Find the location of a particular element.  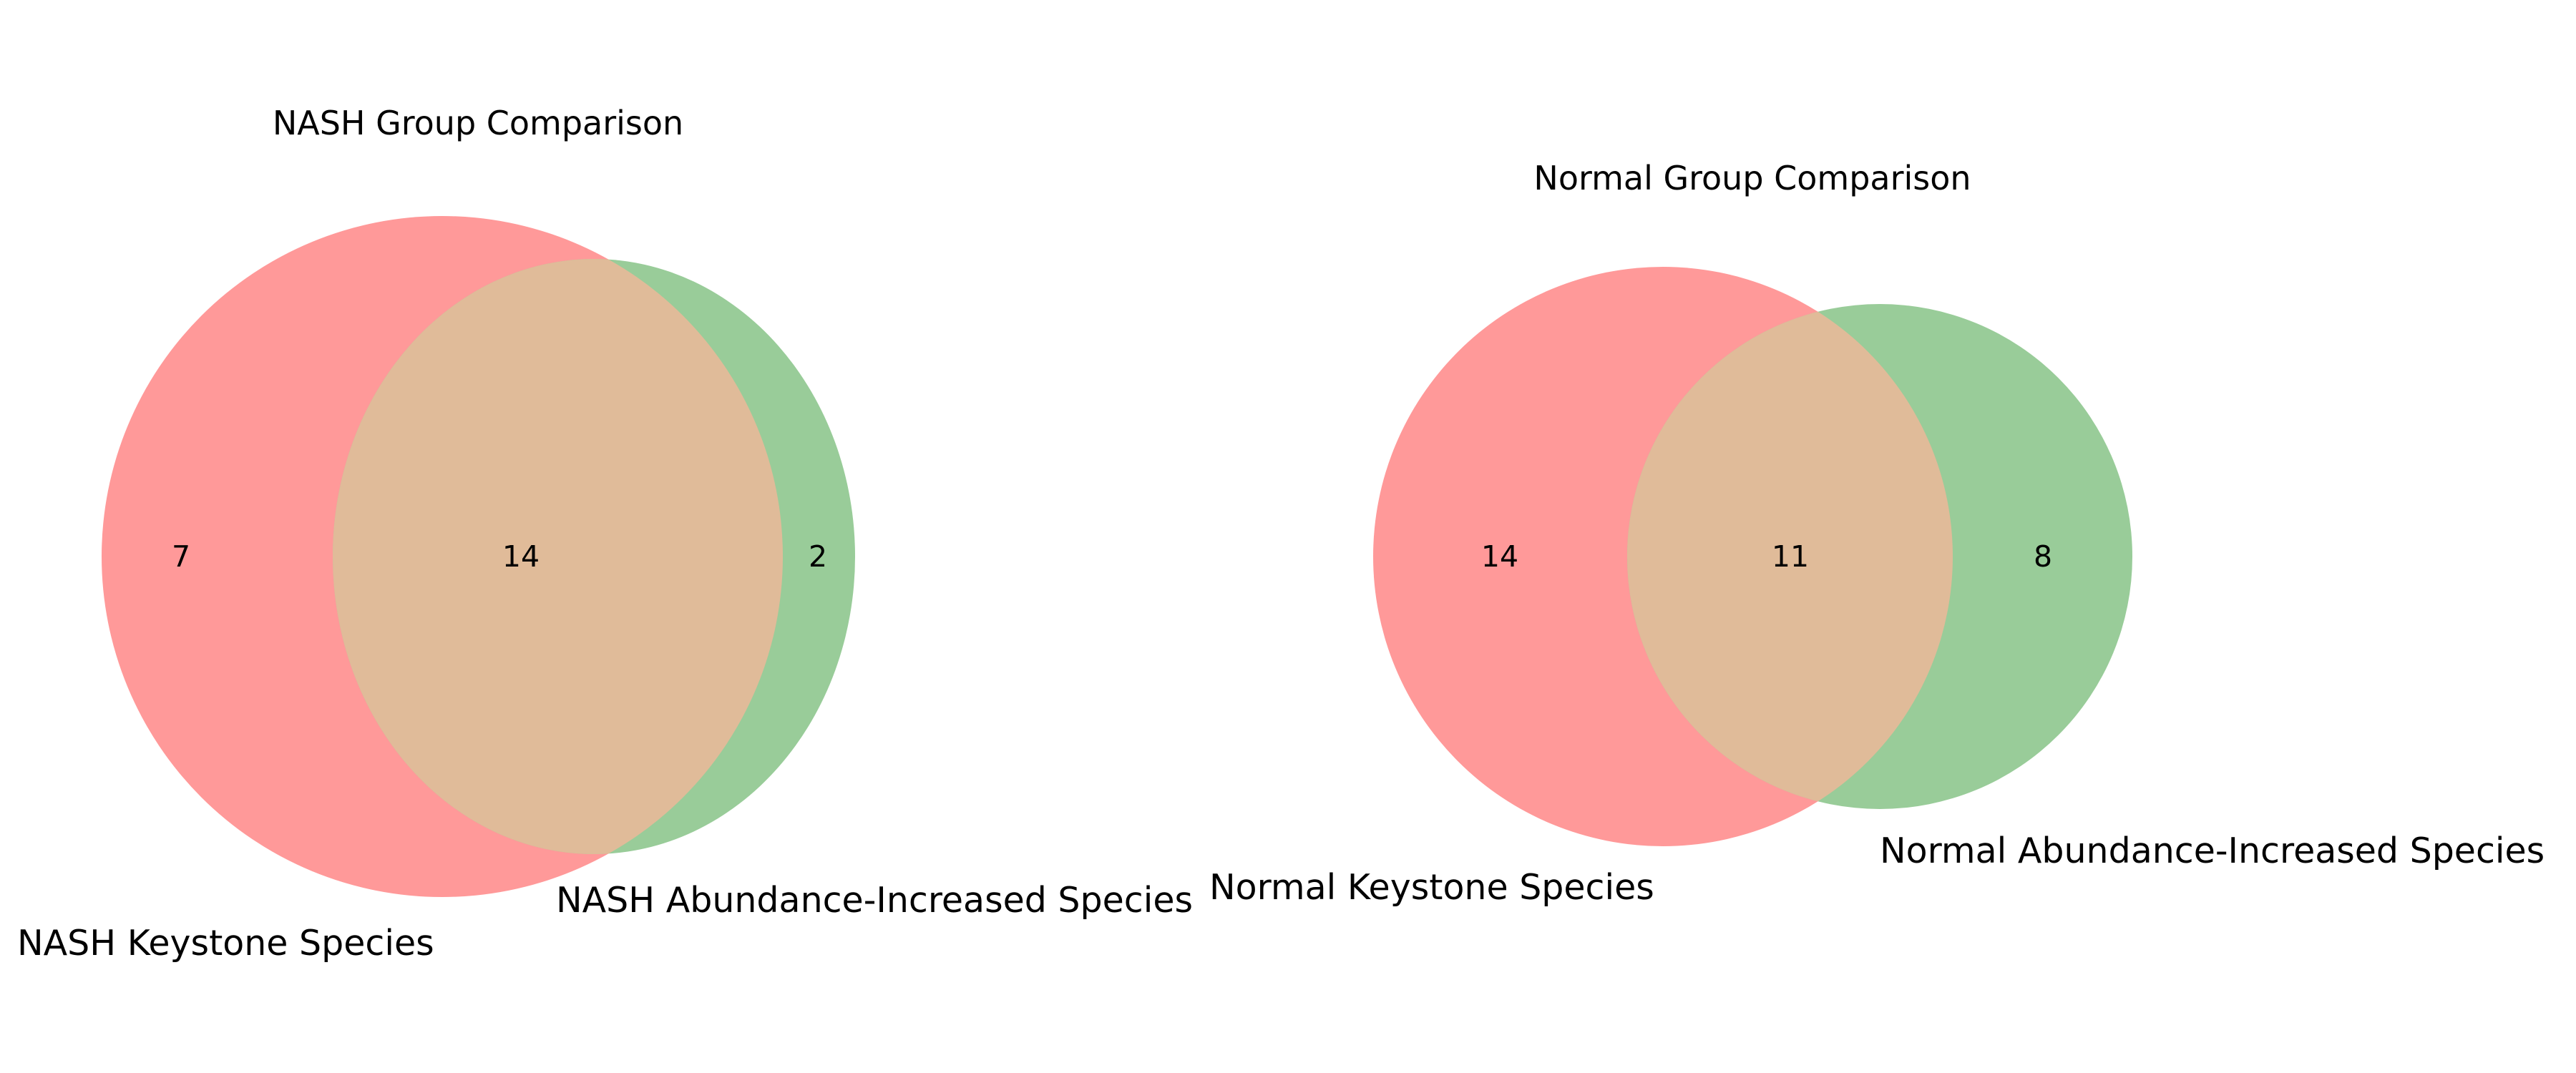

venn-nash-count-overlap: 14 is located at coordinates (521, 556).